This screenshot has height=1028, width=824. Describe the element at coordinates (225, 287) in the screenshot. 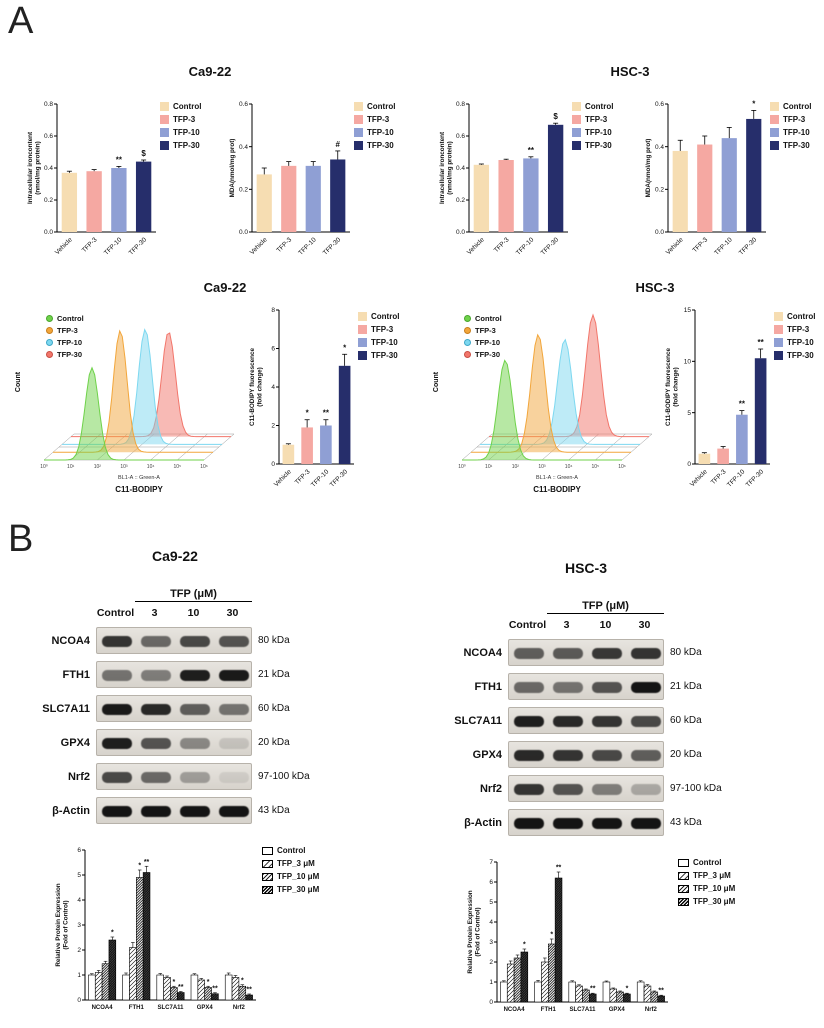

I see `a-row2-title-ca922: Ca9-22` at that location.